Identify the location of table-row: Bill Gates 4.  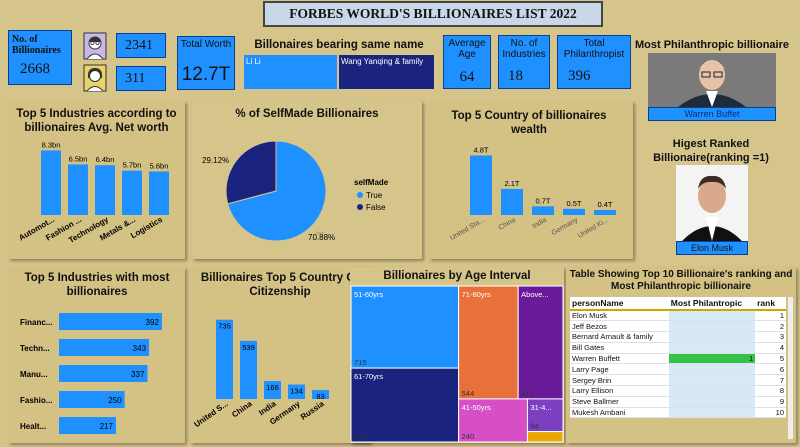
(678, 348).